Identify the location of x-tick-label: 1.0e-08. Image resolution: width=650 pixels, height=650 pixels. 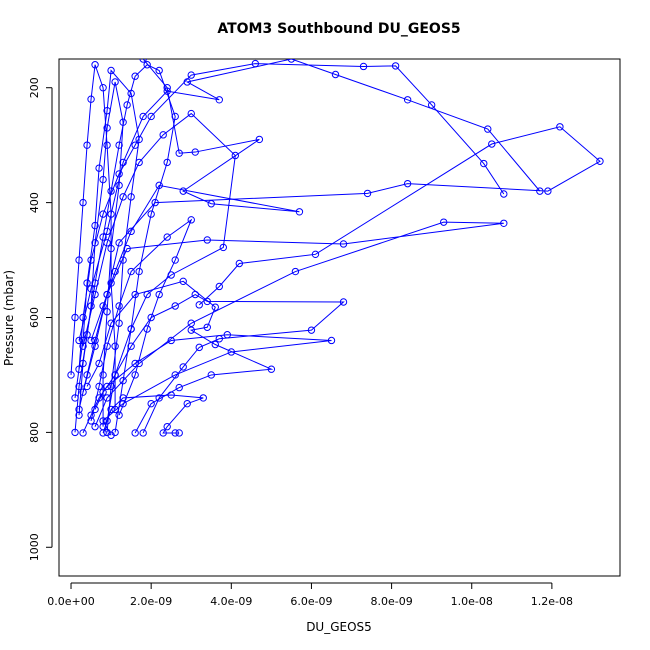
(472, 601).